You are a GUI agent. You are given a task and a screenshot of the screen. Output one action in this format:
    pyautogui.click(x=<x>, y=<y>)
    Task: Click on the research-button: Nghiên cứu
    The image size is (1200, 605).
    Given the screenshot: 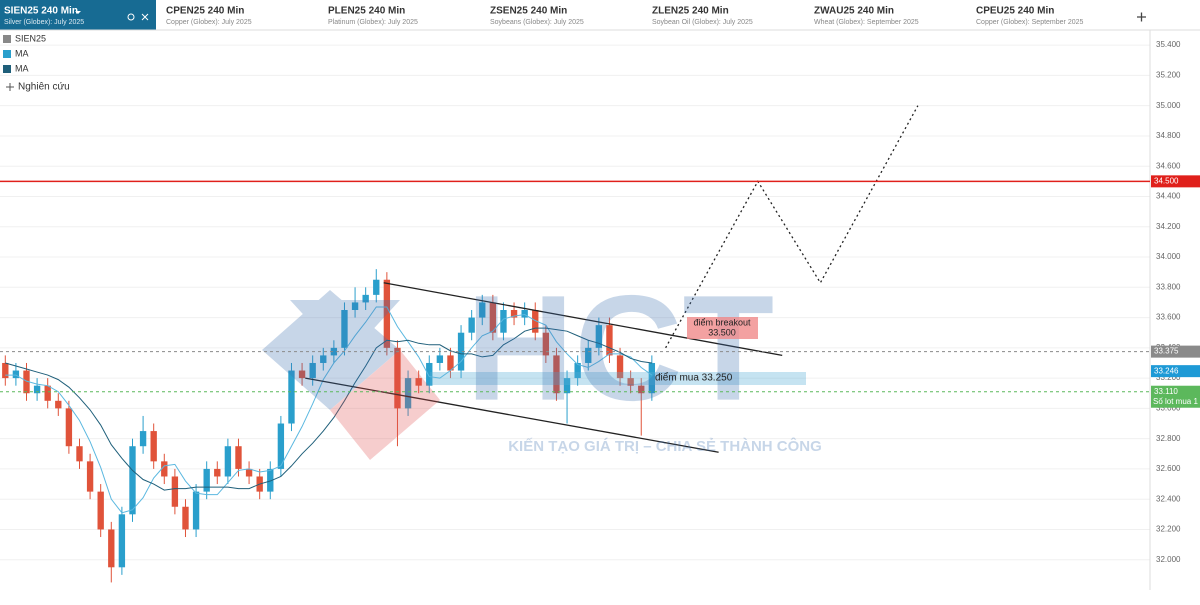 What is the action you would take?
    pyautogui.click(x=44, y=87)
    